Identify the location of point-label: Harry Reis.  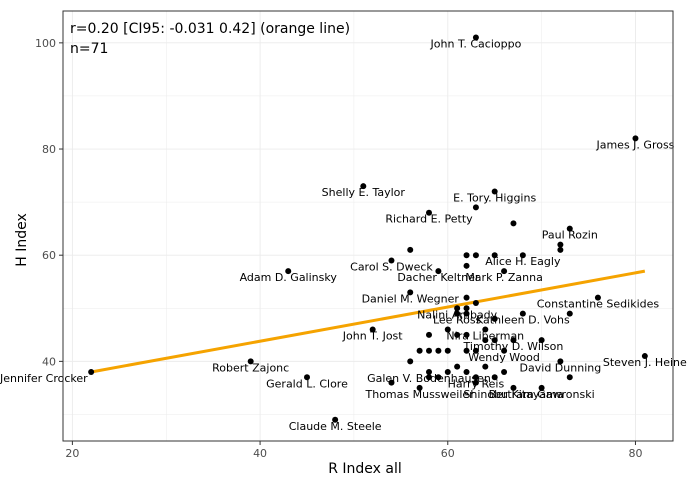
(476, 383).